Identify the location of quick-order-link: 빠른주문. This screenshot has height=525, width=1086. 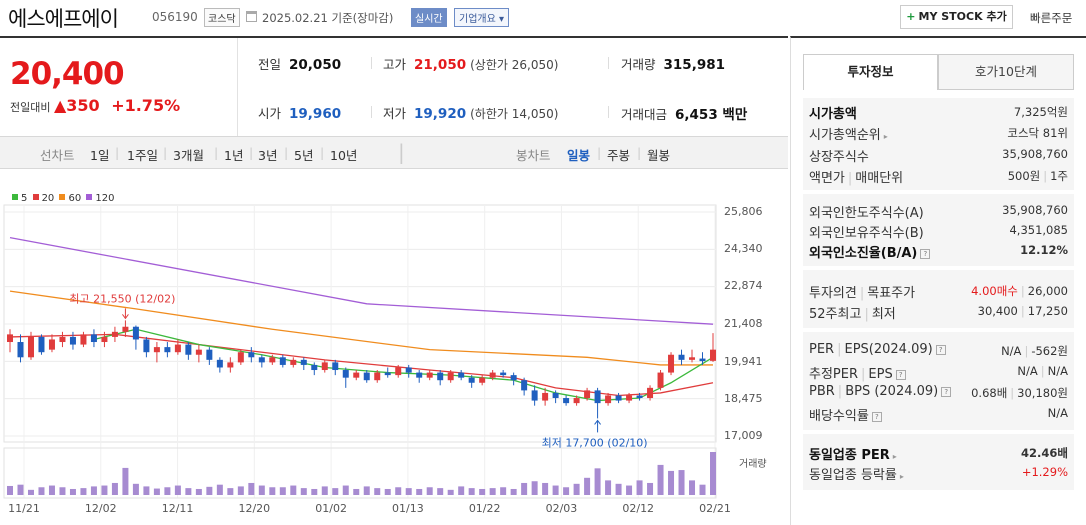
(1051, 18).